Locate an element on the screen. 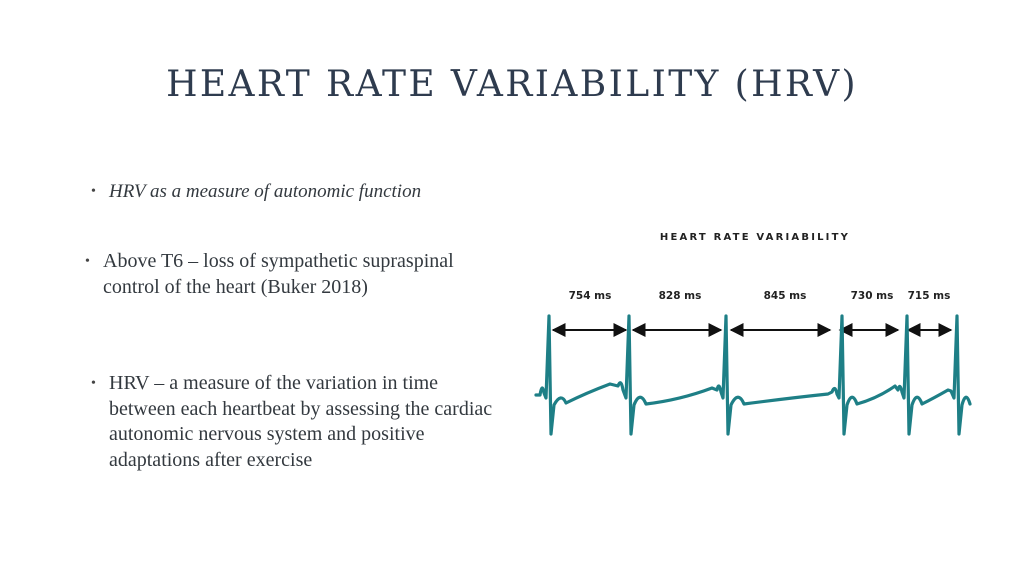 Image resolution: width=1024 pixels, height=576 pixels. interval-label: 730 ms is located at coordinates (872, 296).